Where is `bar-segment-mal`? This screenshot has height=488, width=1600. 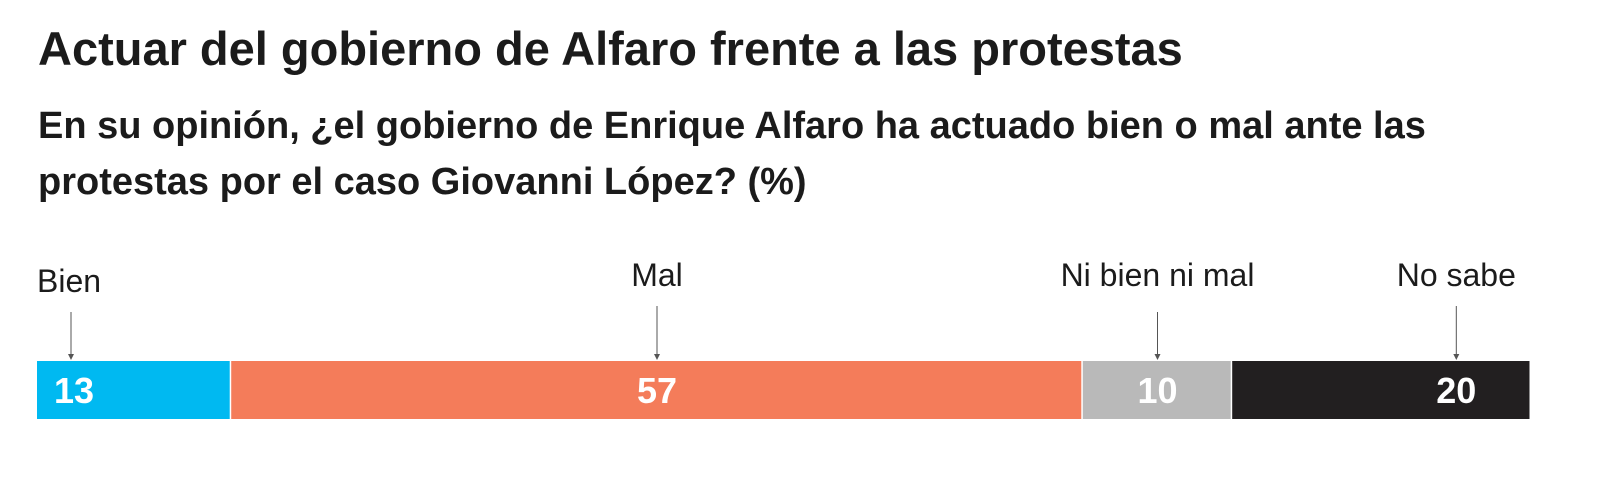 bar-segment-mal is located at coordinates (656, 390).